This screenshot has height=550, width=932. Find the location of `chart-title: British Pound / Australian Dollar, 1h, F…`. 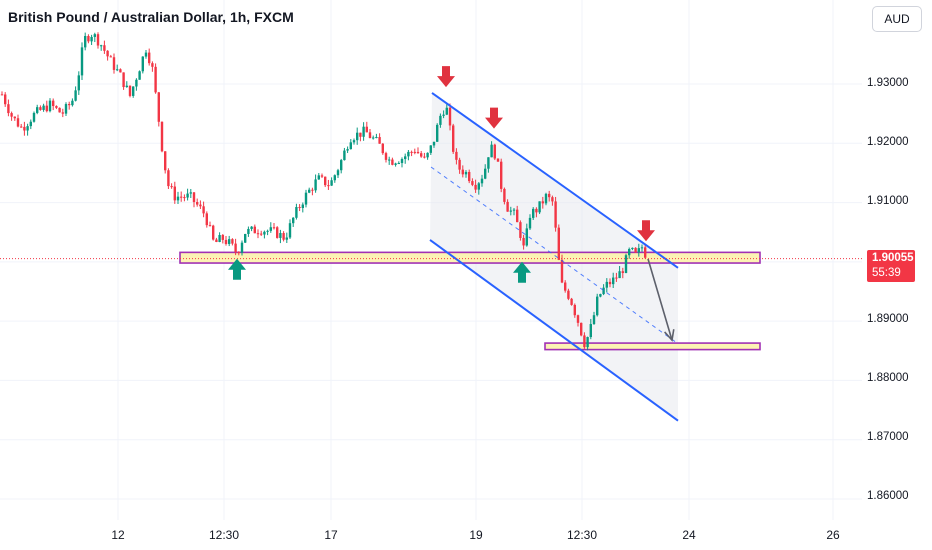

chart-title: British Pound / Australian Dollar, 1h, F… is located at coordinates (151, 17).